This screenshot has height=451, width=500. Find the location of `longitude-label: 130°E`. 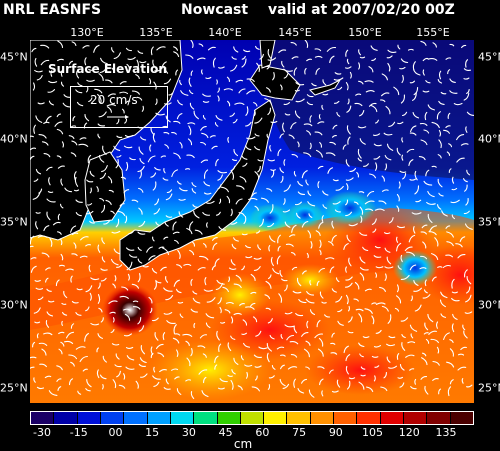

longitude-label: 130°E is located at coordinates (87, 32).